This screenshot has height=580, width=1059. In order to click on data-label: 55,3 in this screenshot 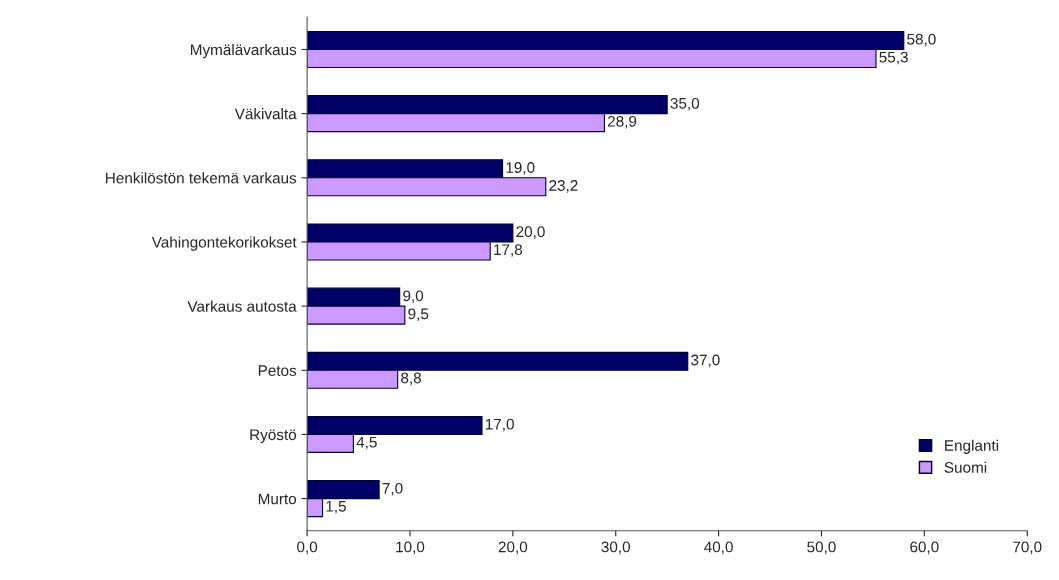, I will do `click(893, 58)`.